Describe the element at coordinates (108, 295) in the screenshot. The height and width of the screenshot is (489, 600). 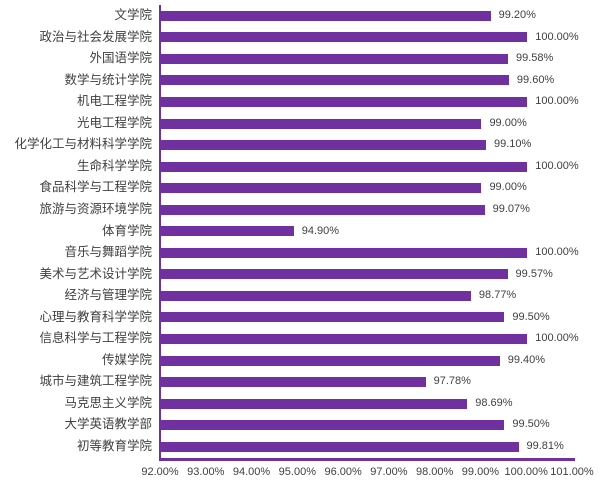
I see `category-label: 经济与管理学院` at that location.